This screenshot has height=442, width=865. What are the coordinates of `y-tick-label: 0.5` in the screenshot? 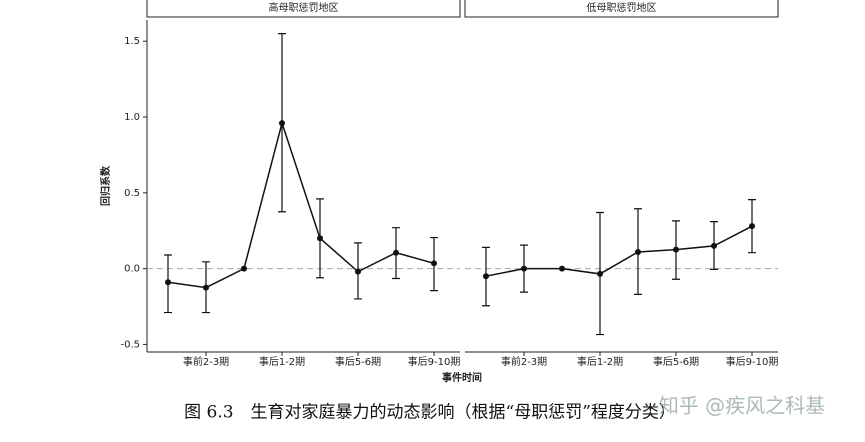 It's located at (132, 193).